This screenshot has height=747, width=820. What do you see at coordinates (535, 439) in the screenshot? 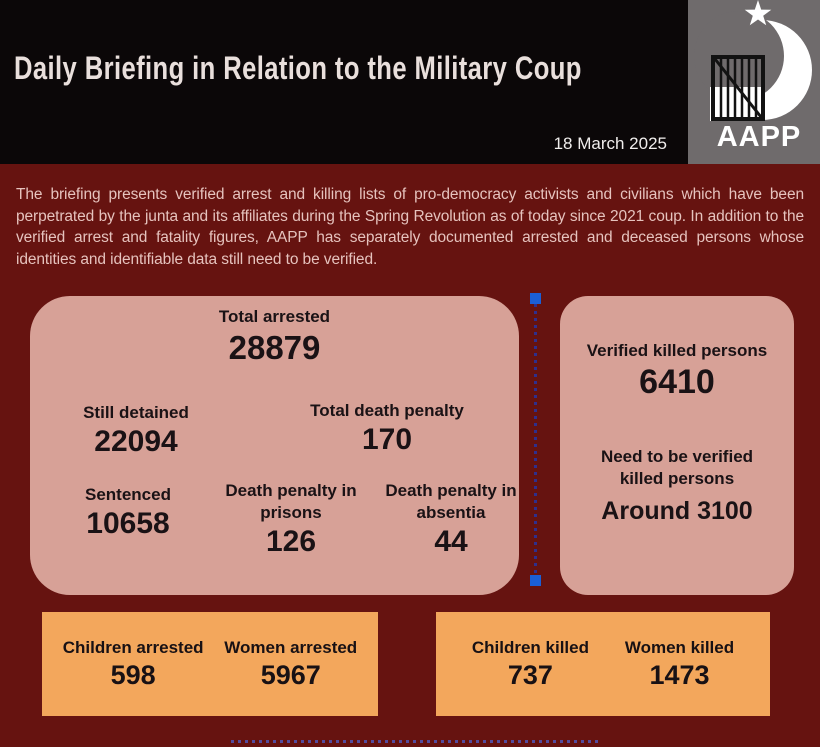
I see `separator-dotted-line` at bounding box center [535, 439].